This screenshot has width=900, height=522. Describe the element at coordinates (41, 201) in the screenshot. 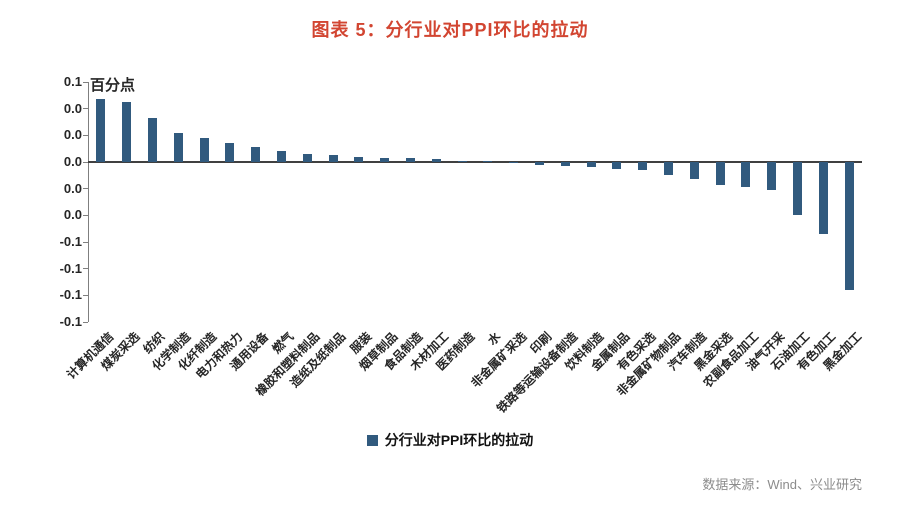

I see `y-axis-labels: 0.1 0.0 0.0 0.0 0.0 0.0 -0.1 -0.1 -0.1 -0.1` at that location.